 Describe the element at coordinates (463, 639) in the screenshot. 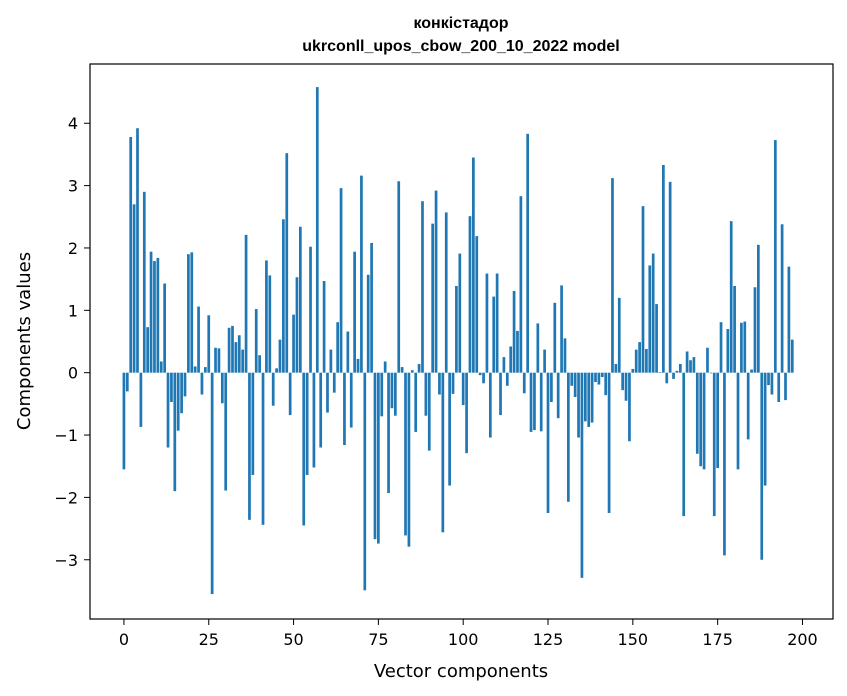

I see `x-tick-label: 100` at that location.